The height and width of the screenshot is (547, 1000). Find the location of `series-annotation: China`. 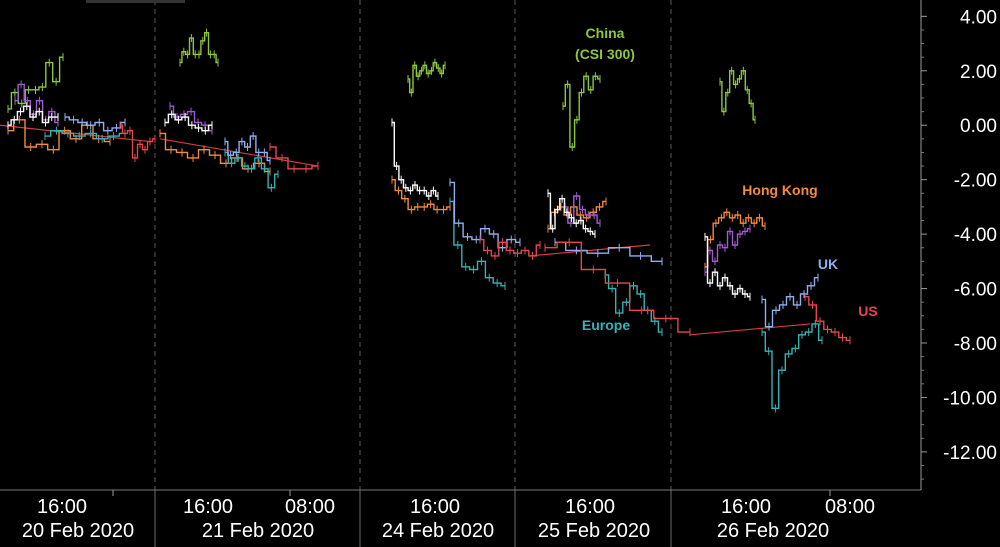

series-annotation: China is located at coordinates (605, 33).